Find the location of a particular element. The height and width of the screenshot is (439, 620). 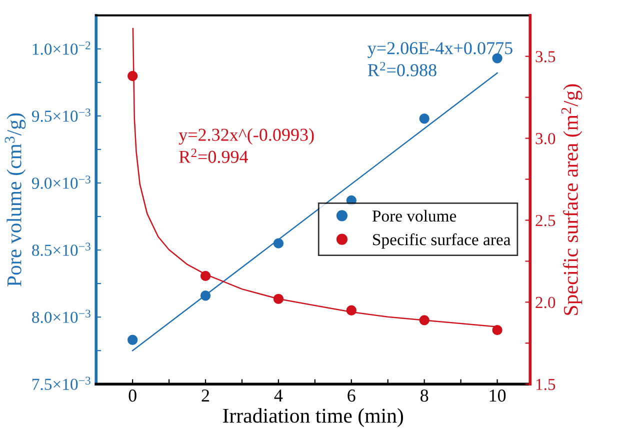

annotation: R$^{2}$=0.994 is located at coordinates (213, 156).